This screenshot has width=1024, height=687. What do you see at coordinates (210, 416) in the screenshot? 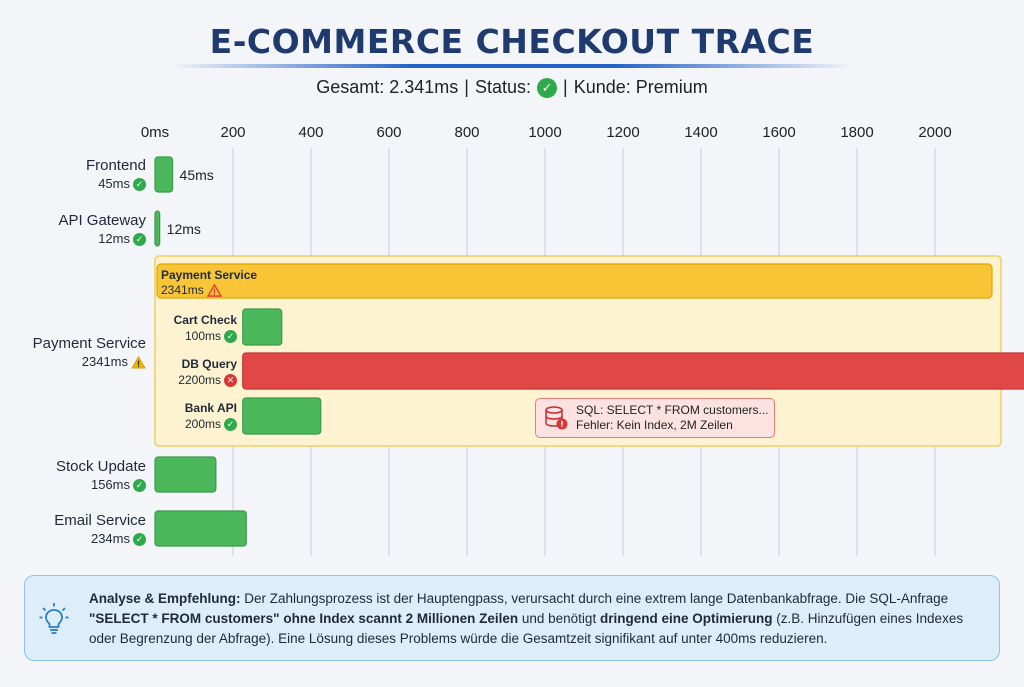
I see `child-label-bank-api: Bank API 200ms ✓` at bounding box center [210, 416].